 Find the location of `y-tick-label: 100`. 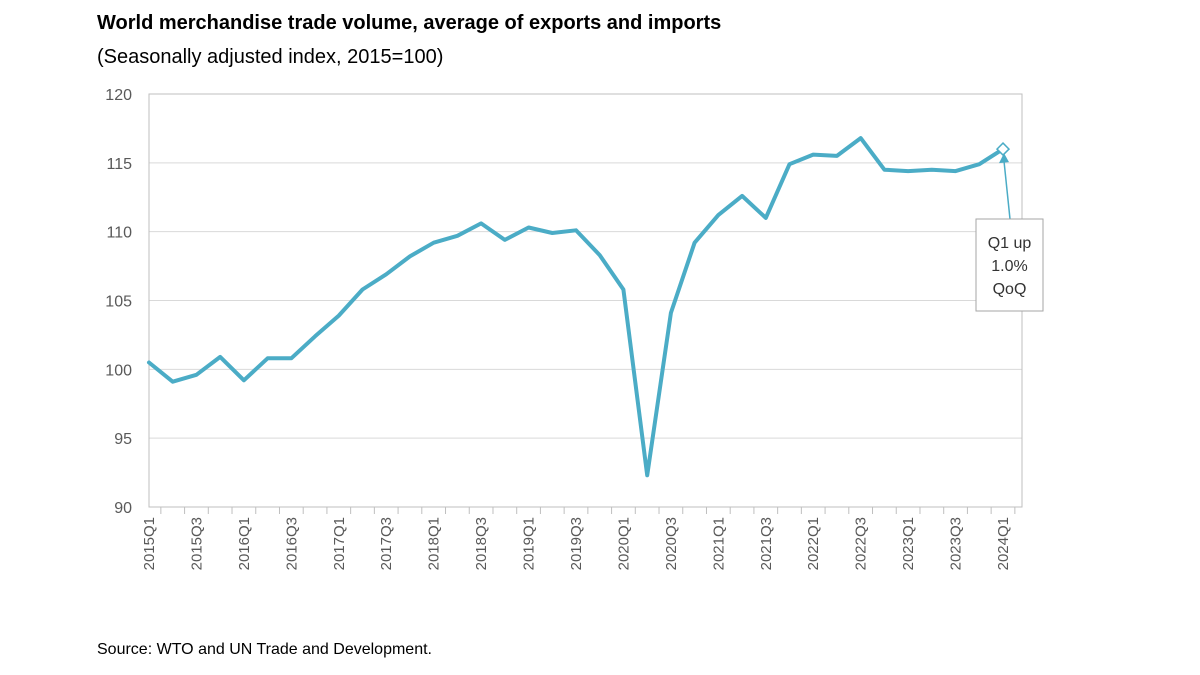

y-tick-label: 100 is located at coordinates (118, 370).